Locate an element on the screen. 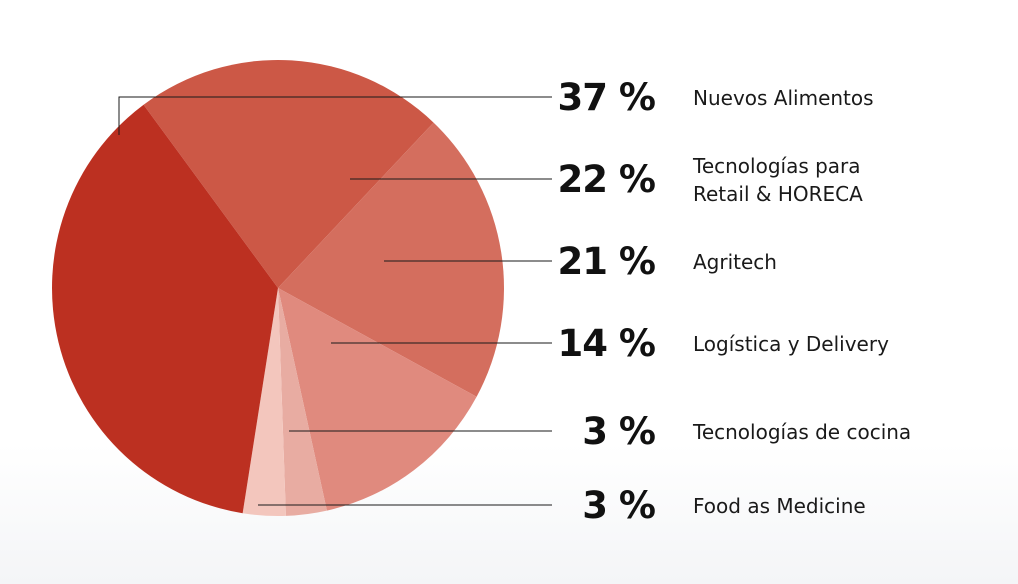 The image size is (1018, 584). category-label-line: Nuevos Alimentos is located at coordinates (783, 98).